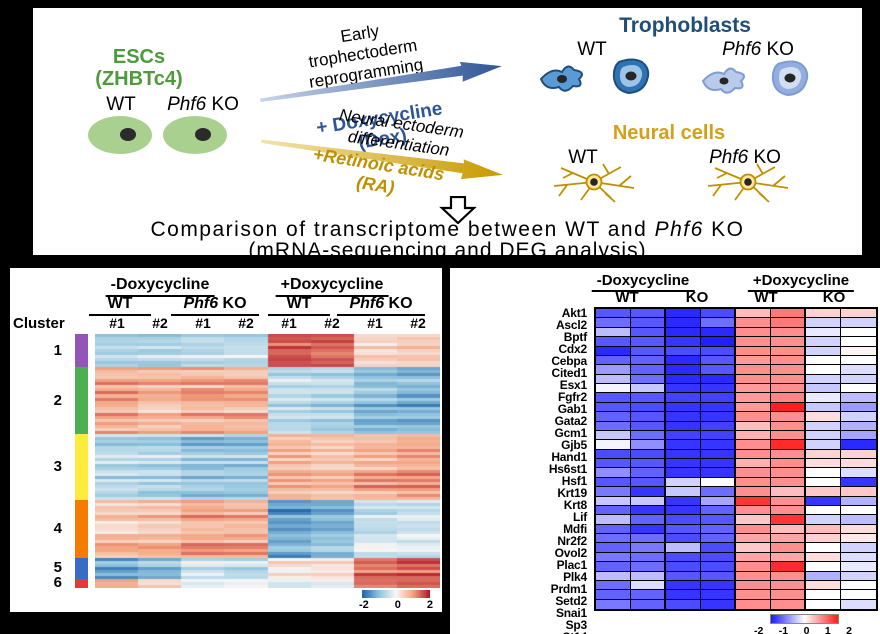  What do you see at coordinates (806, 629) in the screenshot?
I see `right-tick: 0` at bounding box center [806, 629].